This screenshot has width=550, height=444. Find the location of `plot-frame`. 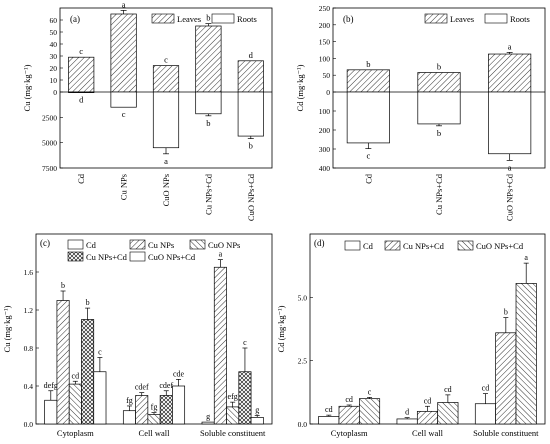

plot-frame is located at coordinates (166, 88).